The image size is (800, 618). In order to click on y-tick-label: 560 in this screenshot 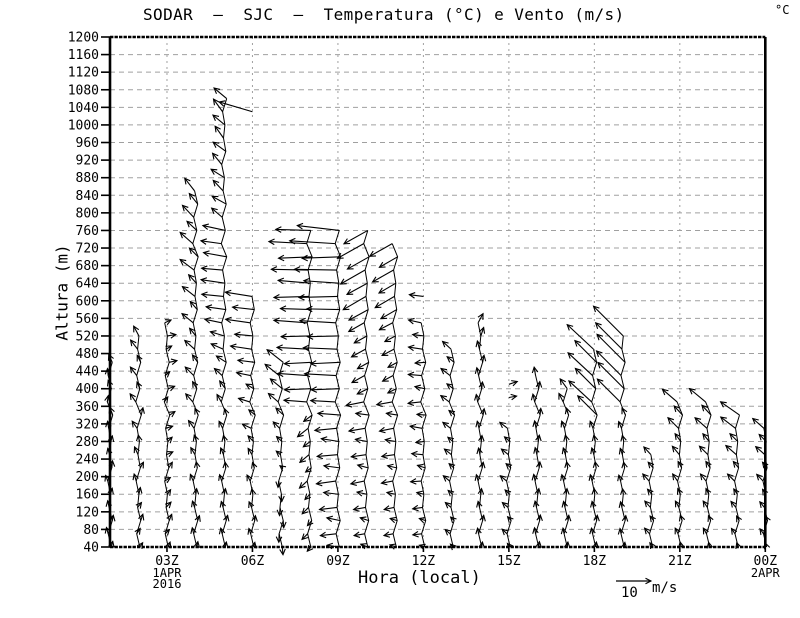, I will do `click(87, 319)`.